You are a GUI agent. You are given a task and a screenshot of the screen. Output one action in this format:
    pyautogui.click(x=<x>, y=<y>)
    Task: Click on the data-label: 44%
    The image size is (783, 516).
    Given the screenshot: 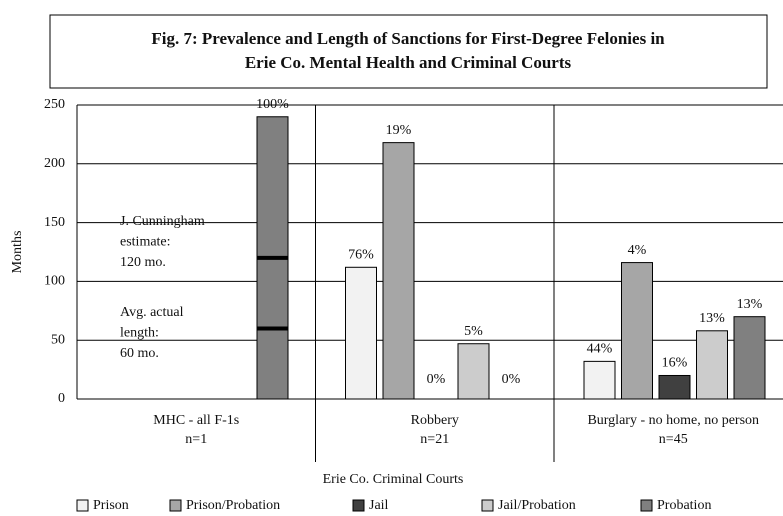 What is the action you would take?
    pyautogui.click(x=600, y=349)
    